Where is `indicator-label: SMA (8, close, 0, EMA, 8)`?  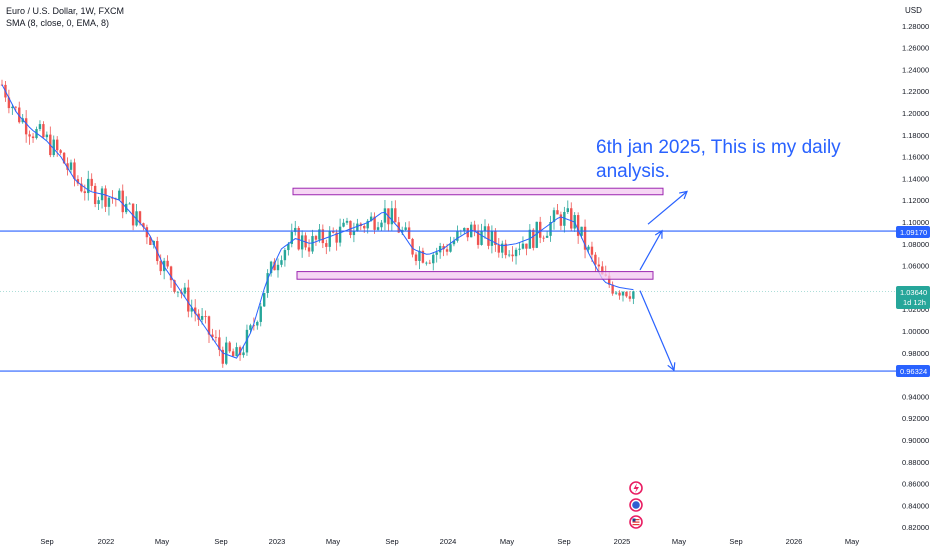 indicator-label: SMA (8, close, 0, EMA, 8) is located at coordinates (58, 23).